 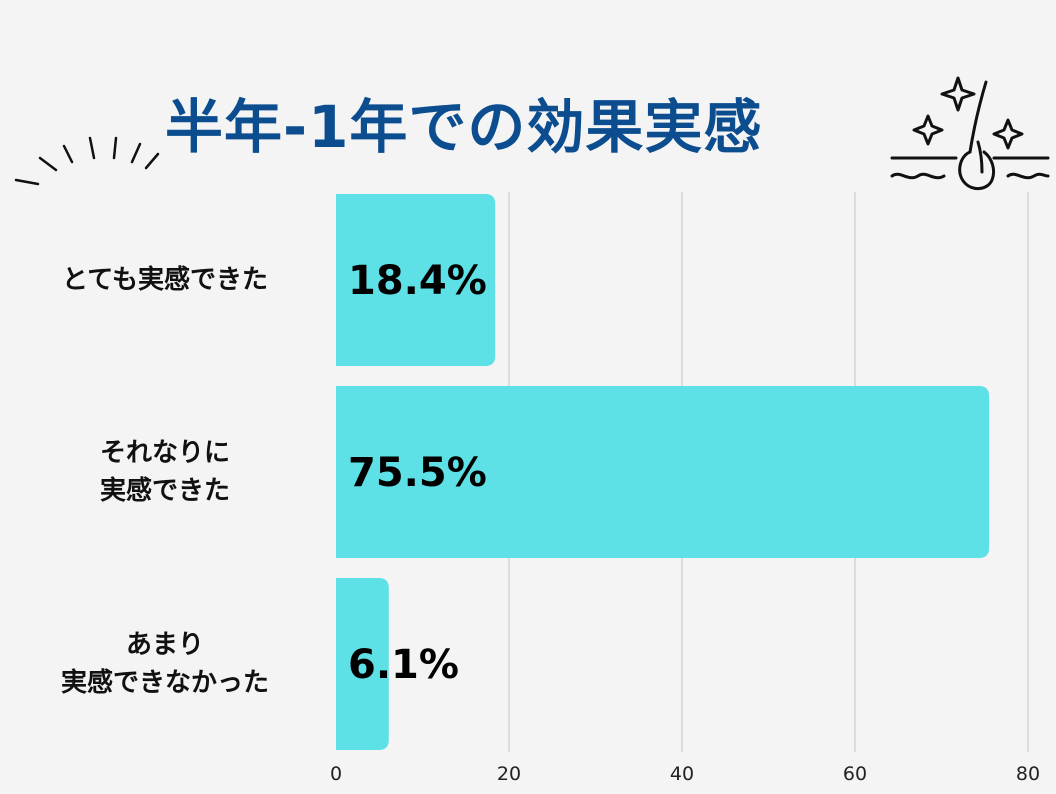 I want to click on data-label: 75.5%, so click(x=417, y=473).